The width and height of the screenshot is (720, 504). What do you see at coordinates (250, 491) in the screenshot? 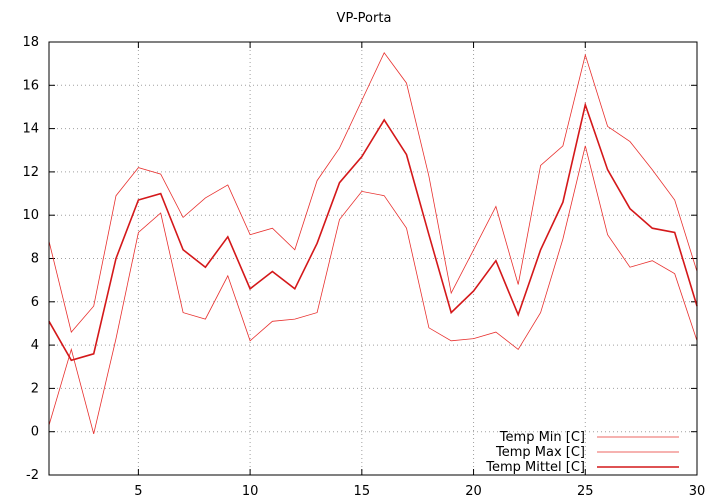
I see `x-tick-label: 10` at bounding box center [250, 491].